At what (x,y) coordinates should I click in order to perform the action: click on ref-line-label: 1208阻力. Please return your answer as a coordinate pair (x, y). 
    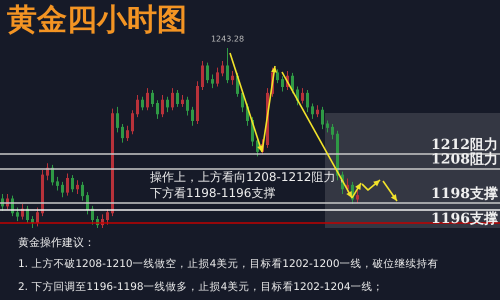
    Looking at the image, I should click on (464, 160).